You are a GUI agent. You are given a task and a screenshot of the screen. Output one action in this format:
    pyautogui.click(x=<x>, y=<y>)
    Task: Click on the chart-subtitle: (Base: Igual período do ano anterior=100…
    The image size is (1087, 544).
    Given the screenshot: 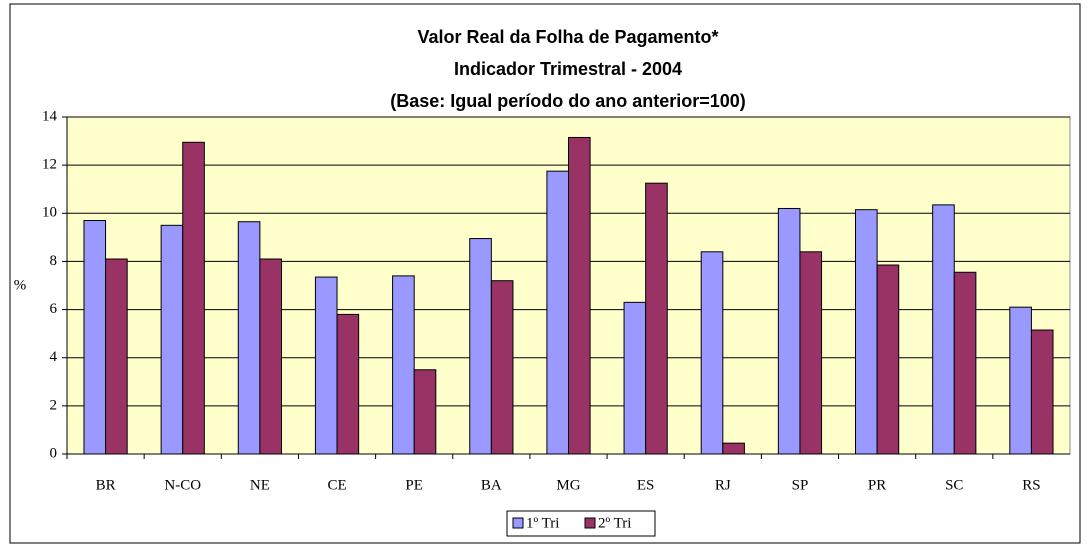 What is the action you would take?
    pyautogui.click(x=568, y=101)
    